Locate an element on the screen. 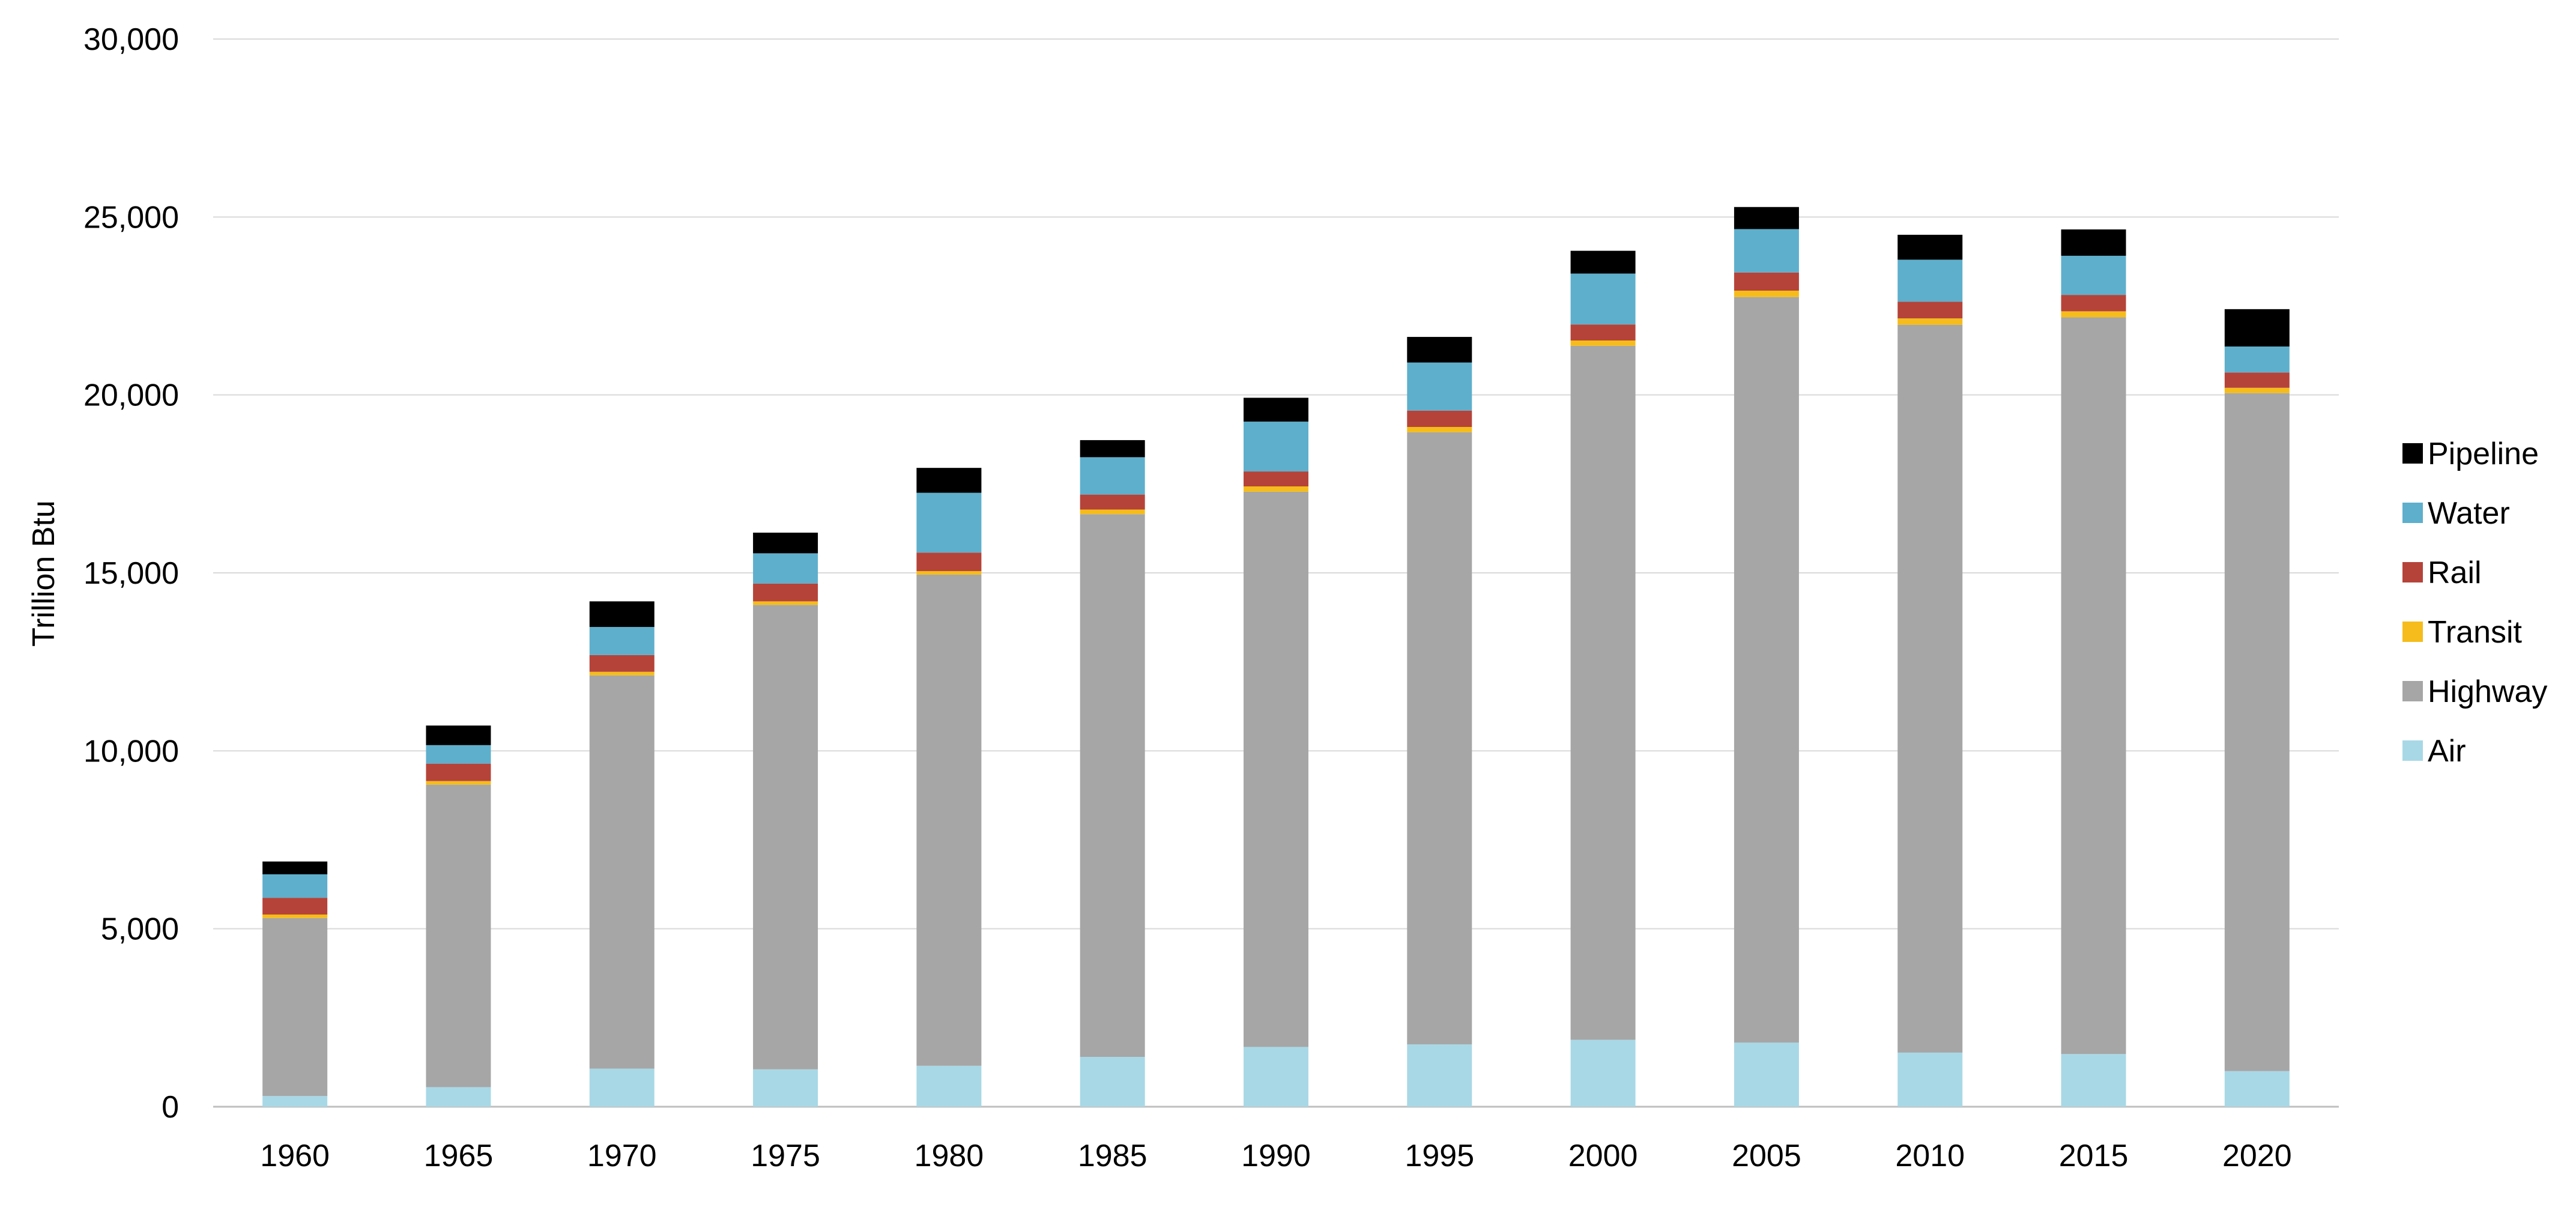 The width and height of the screenshot is (2576, 1210). x-tick-label: 2000 is located at coordinates (1603, 1156).